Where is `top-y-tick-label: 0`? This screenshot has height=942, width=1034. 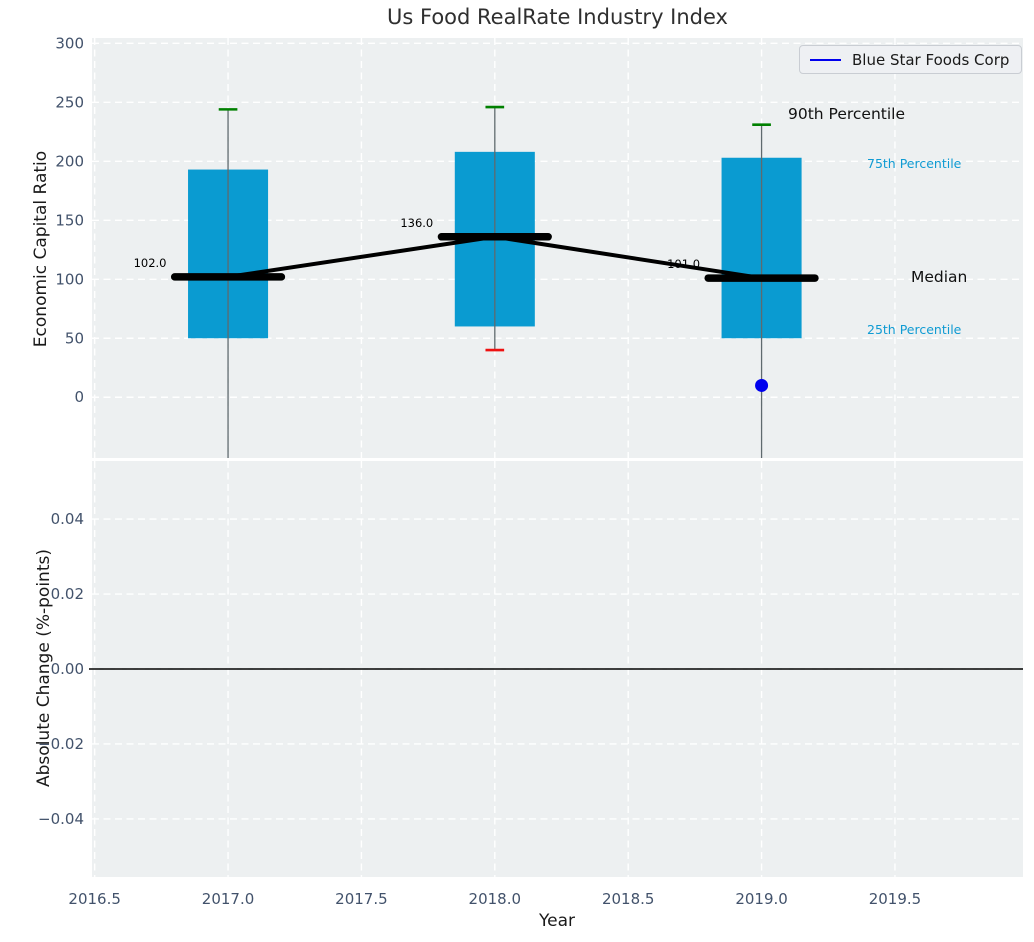
top-y-tick-label: 0 is located at coordinates (79, 397).